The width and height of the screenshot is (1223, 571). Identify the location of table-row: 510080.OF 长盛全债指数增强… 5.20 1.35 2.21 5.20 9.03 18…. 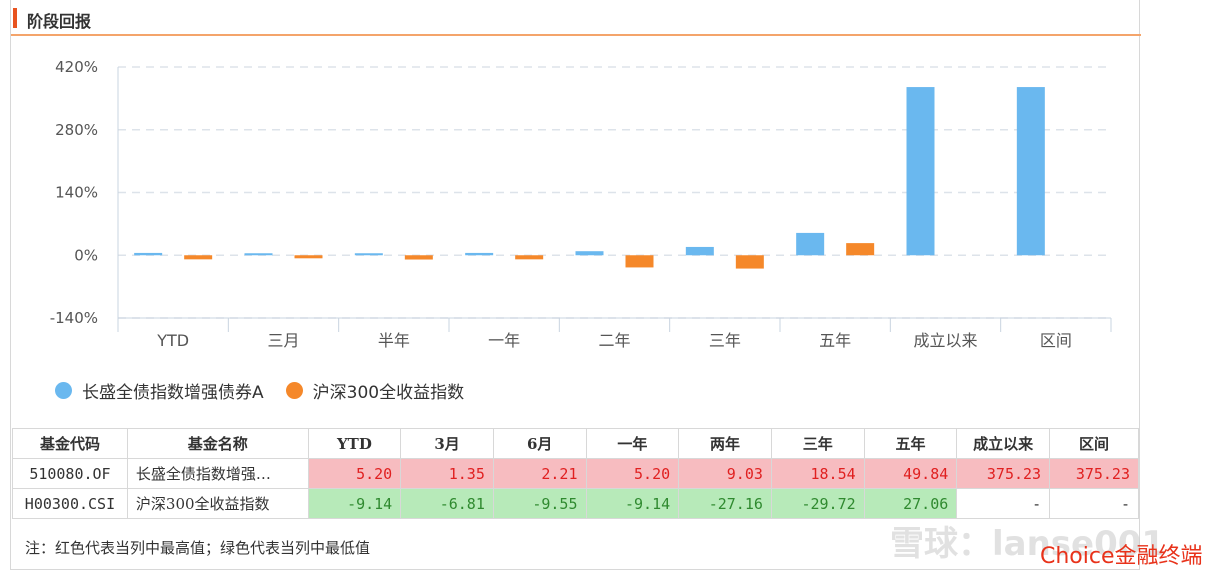
(575, 473).